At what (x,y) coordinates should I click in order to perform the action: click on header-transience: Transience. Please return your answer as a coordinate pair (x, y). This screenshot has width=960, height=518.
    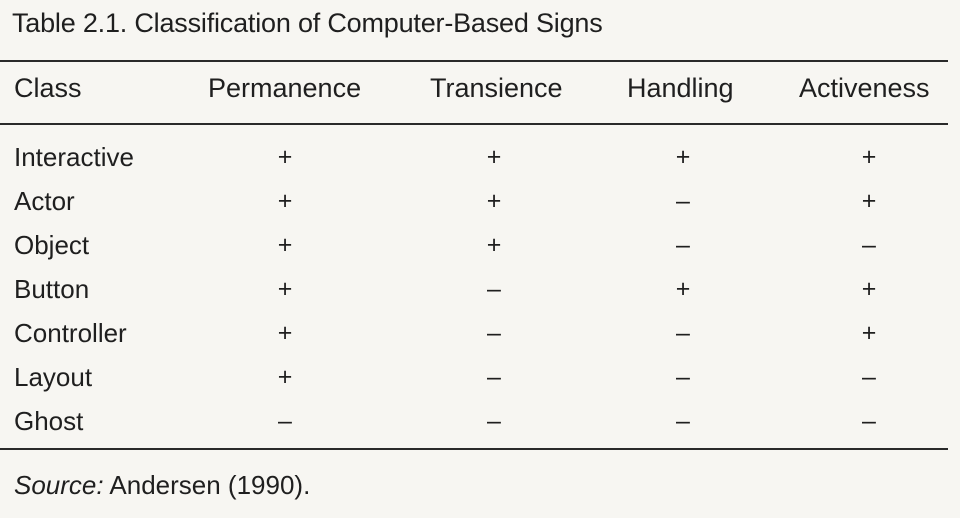
    Looking at the image, I should click on (496, 88).